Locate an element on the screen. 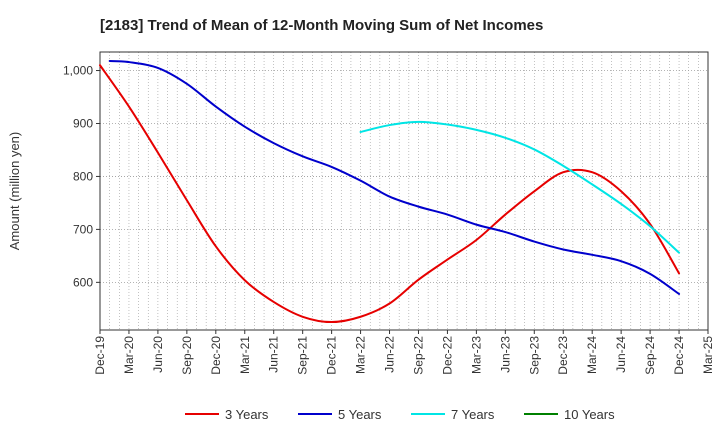 The width and height of the screenshot is (720, 440). x-tick-label: Dec-20 is located at coordinates (216, 355).